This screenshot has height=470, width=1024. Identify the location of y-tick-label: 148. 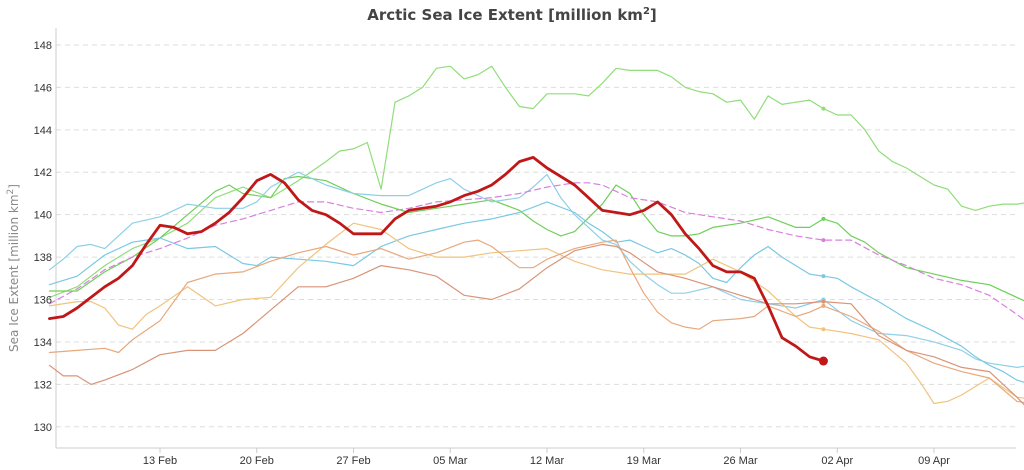
(43, 46).